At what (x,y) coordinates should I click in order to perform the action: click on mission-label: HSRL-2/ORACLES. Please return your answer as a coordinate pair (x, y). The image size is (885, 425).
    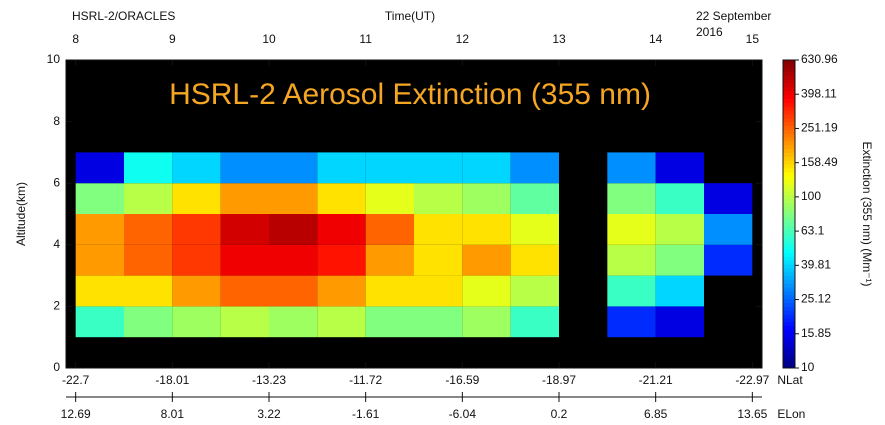
    Looking at the image, I should click on (123, 16).